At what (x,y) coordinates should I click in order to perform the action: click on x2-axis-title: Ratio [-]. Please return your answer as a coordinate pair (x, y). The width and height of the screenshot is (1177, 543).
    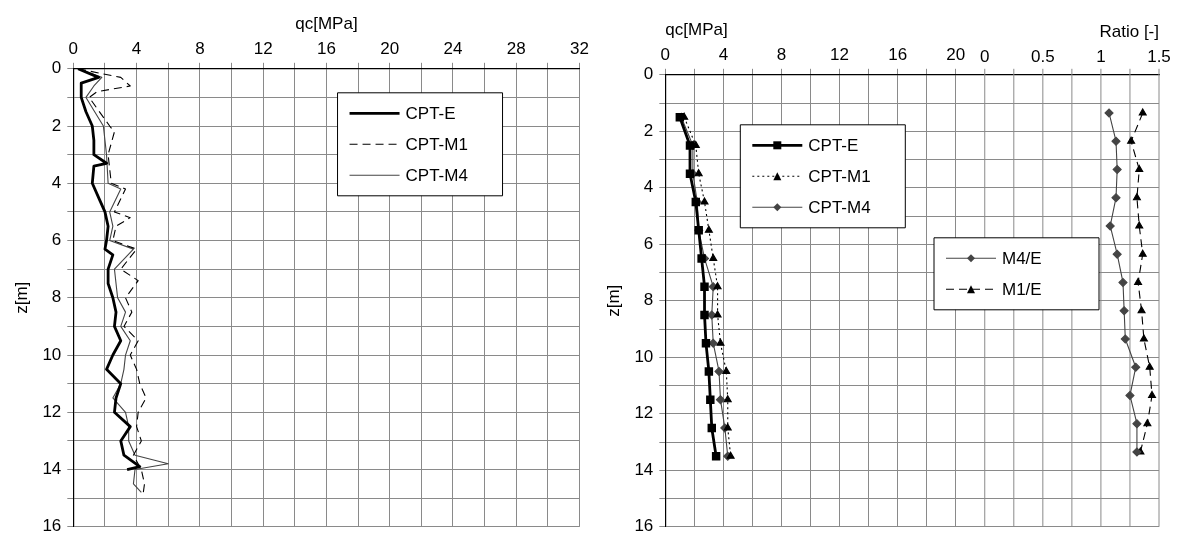
    Looking at the image, I should click on (1129, 32).